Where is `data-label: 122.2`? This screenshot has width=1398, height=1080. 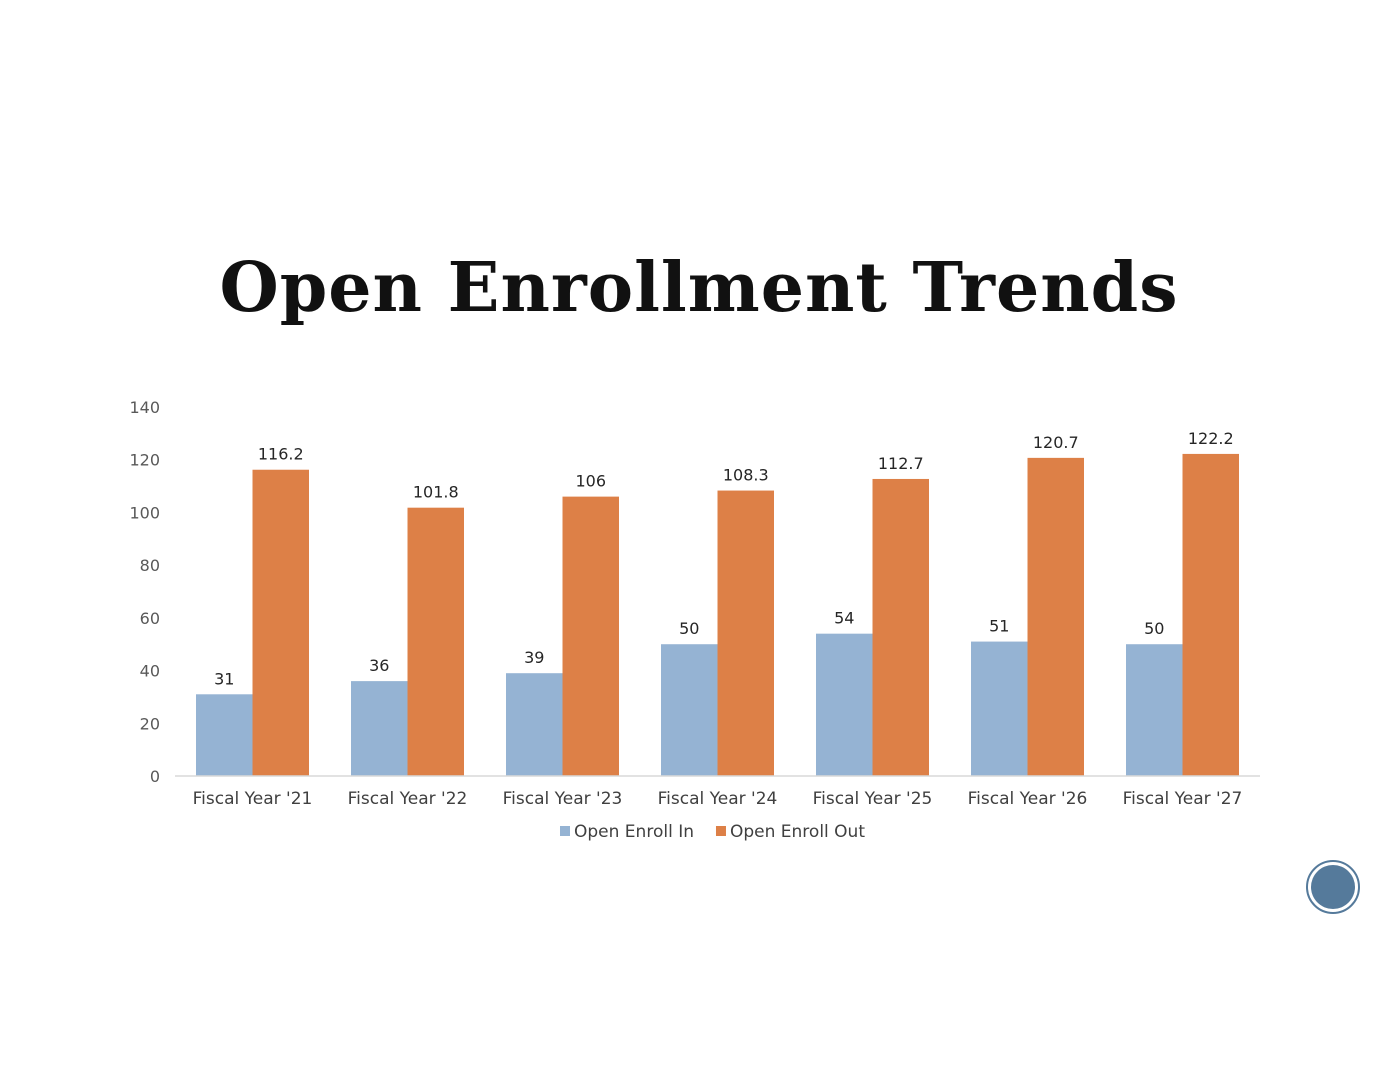
data-label: 122.2 is located at coordinates (1211, 438).